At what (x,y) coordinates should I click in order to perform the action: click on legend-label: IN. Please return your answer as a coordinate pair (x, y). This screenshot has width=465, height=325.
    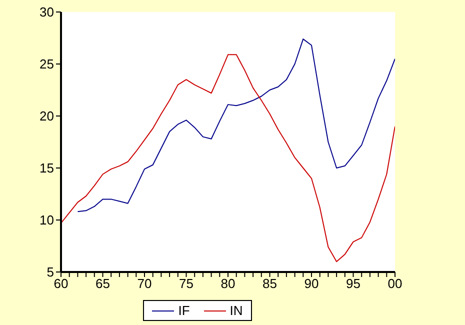
    Looking at the image, I should click on (236, 310).